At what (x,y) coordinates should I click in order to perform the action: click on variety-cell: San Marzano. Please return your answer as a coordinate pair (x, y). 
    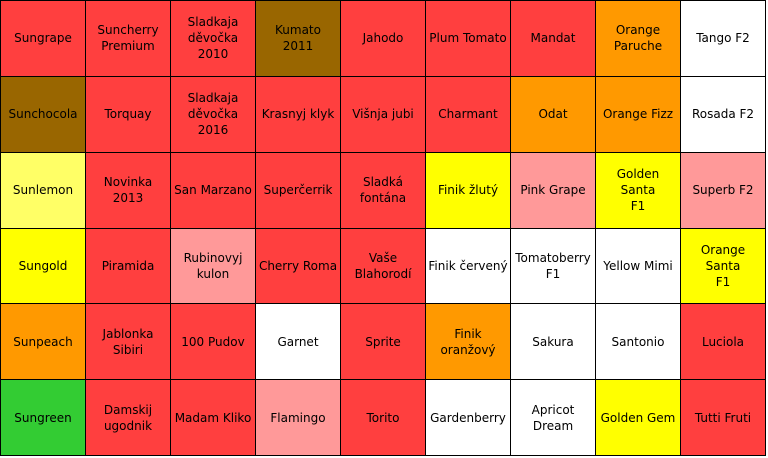
    Looking at the image, I should click on (213, 190).